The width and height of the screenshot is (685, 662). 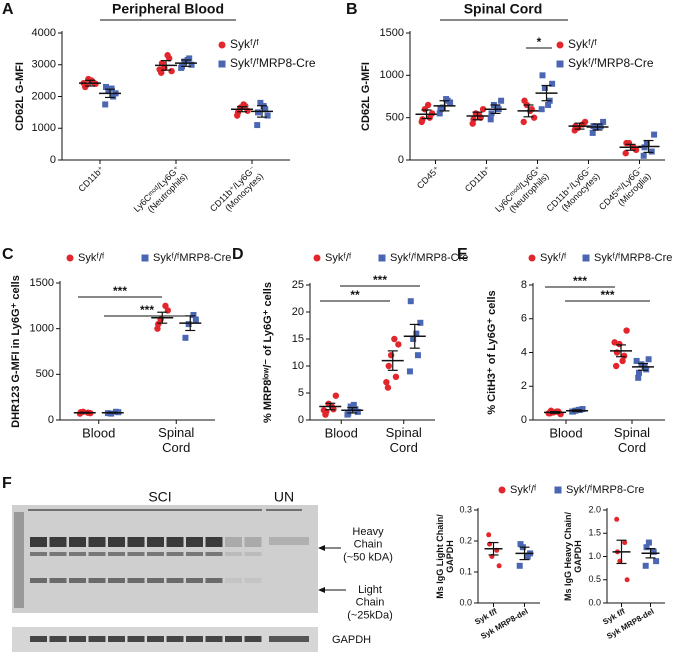 I want to click on x-tick-label: Ly6Cᵐᵒᵈ/Ly6G⁺(Neutrophils), so click(x=522, y=193).